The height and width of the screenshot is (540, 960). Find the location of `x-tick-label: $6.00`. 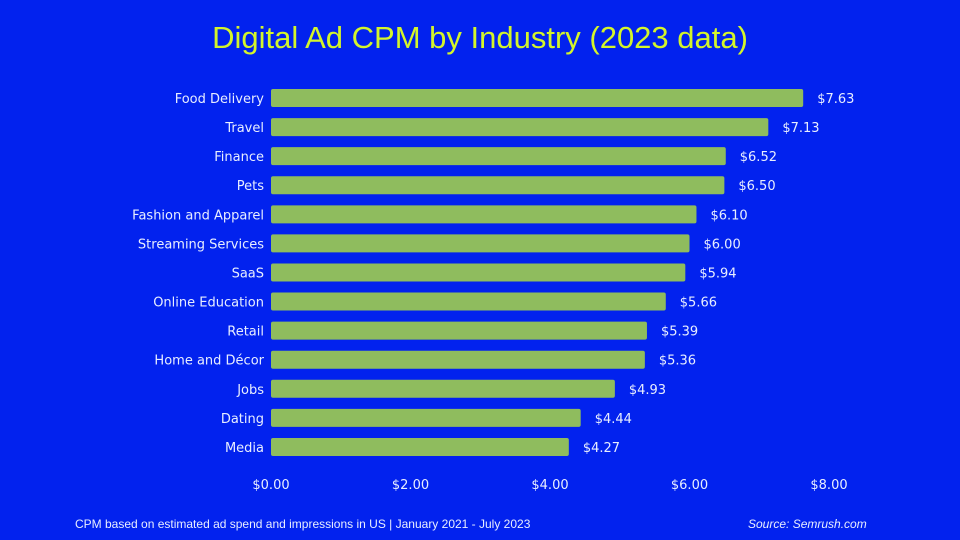

x-tick-label: $6.00 is located at coordinates (689, 485).